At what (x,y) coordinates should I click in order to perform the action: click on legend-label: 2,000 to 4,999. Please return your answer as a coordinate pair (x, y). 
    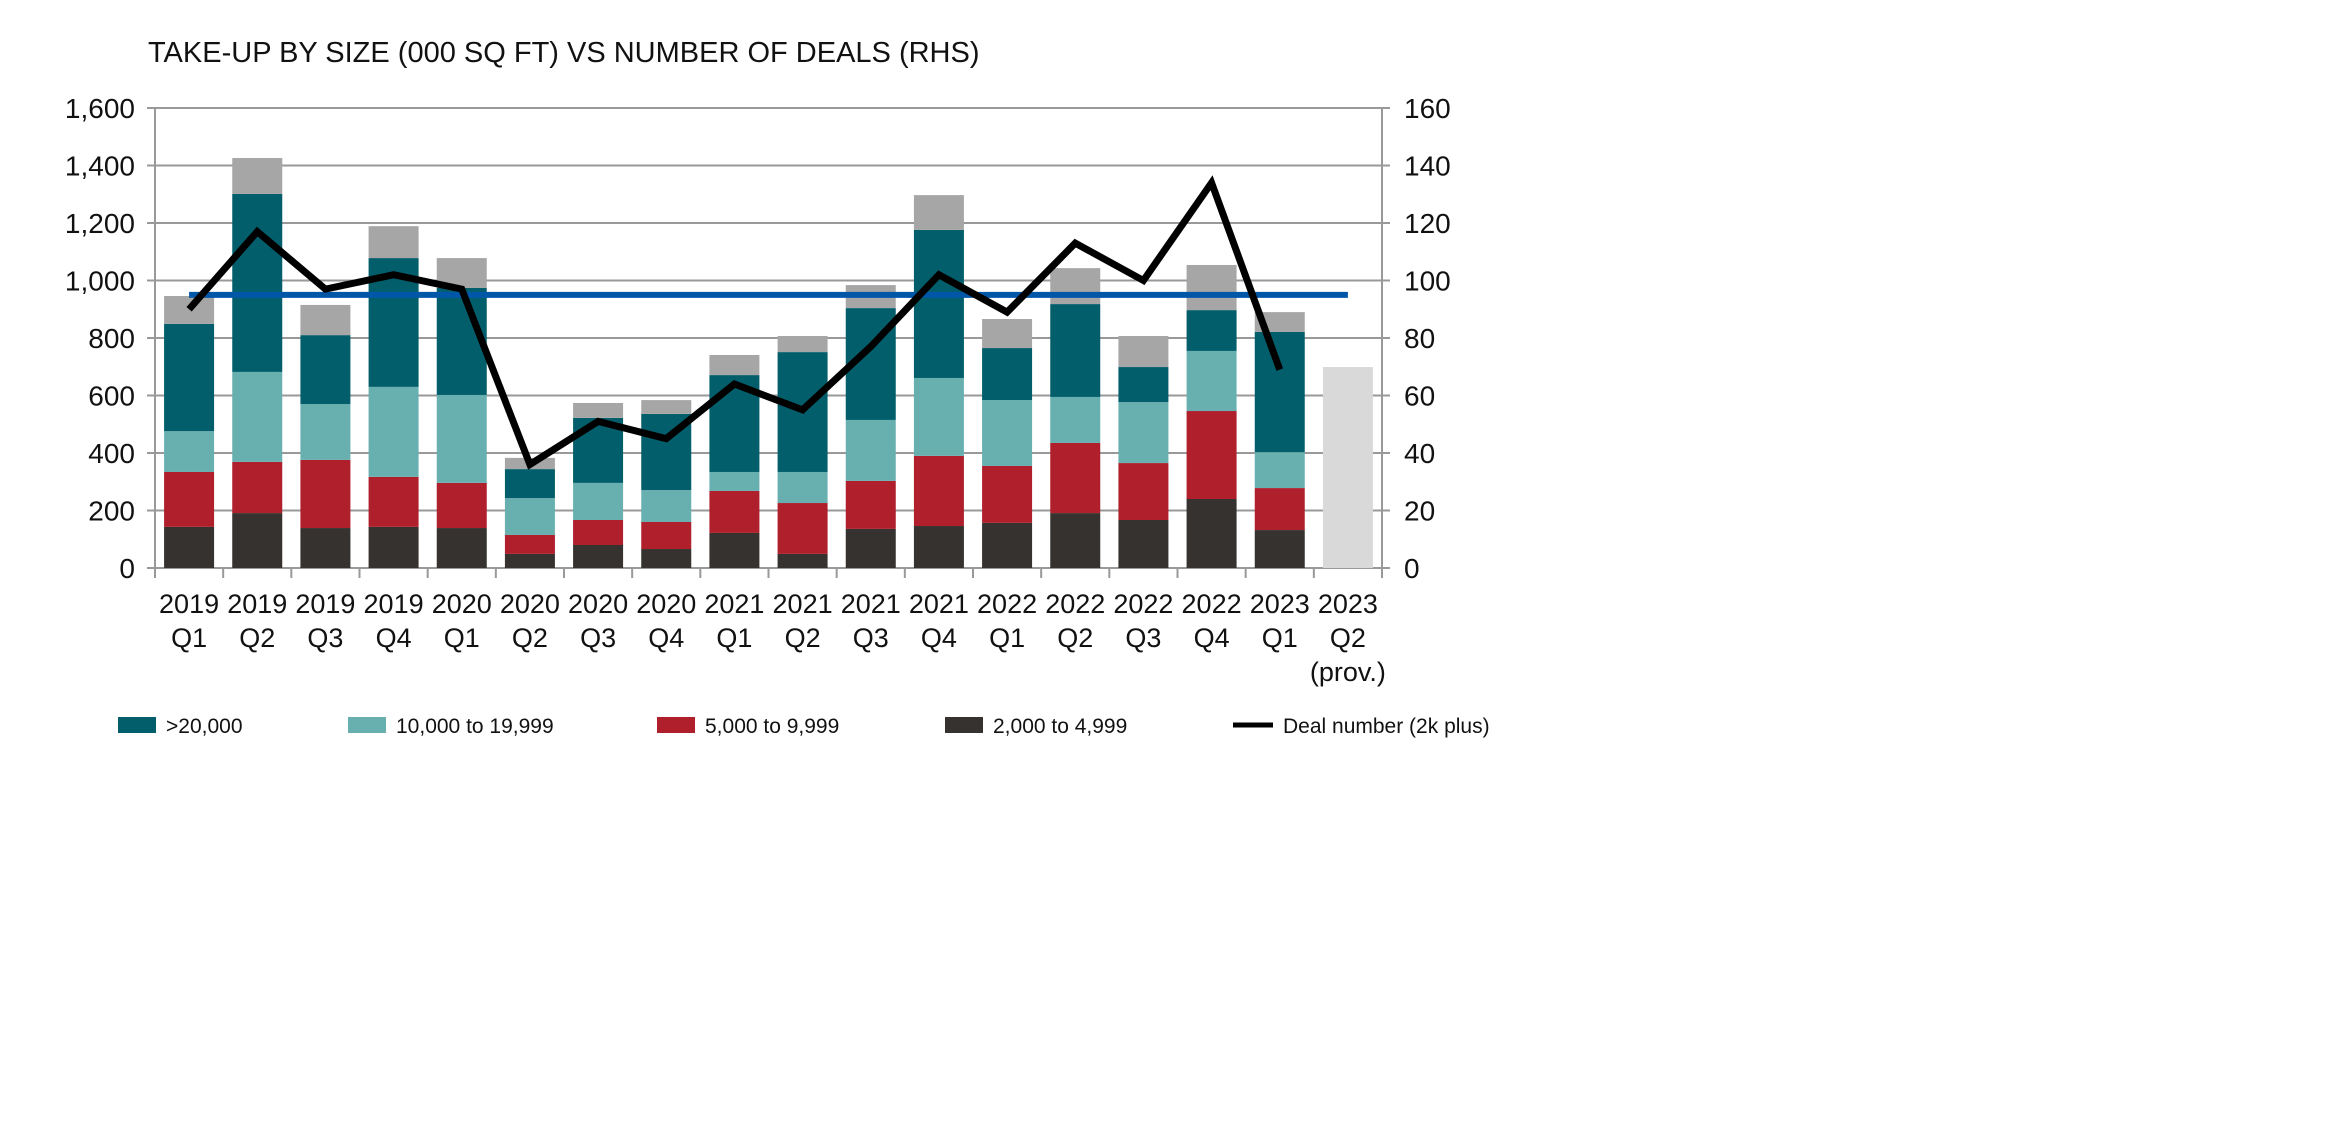
    Looking at the image, I should click on (1060, 726).